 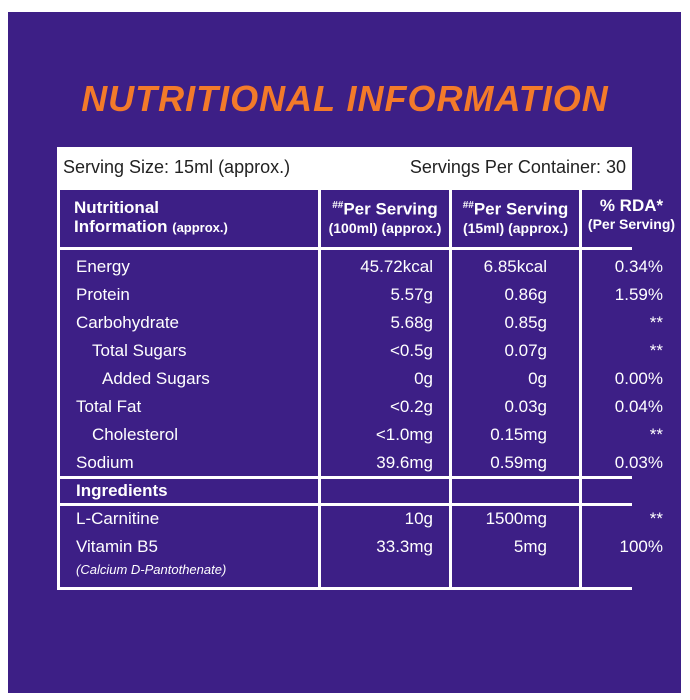 I want to click on page-title: NUTRITIONAL INFORMATION, so click(x=345, y=98).